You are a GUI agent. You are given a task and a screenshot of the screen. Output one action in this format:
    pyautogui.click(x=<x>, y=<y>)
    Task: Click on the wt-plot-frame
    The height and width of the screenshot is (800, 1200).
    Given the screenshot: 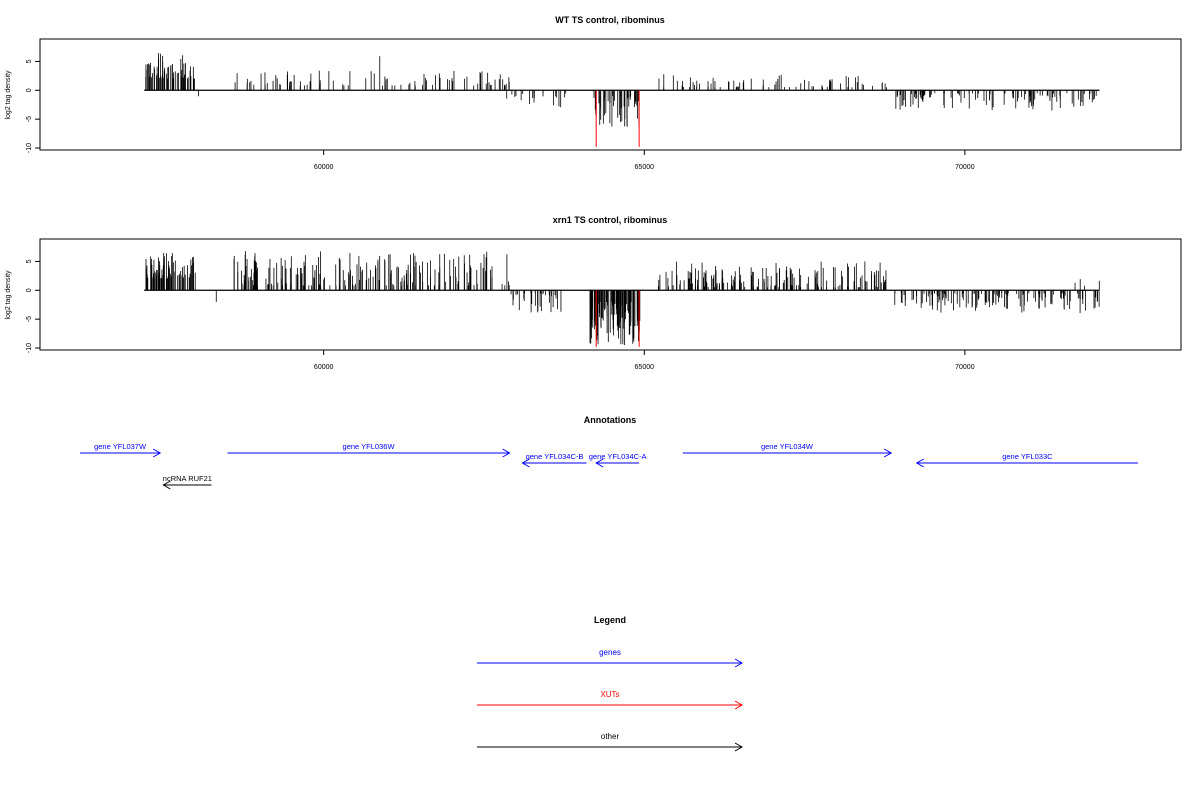 What is the action you would take?
    pyautogui.click(x=610, y=94)
    